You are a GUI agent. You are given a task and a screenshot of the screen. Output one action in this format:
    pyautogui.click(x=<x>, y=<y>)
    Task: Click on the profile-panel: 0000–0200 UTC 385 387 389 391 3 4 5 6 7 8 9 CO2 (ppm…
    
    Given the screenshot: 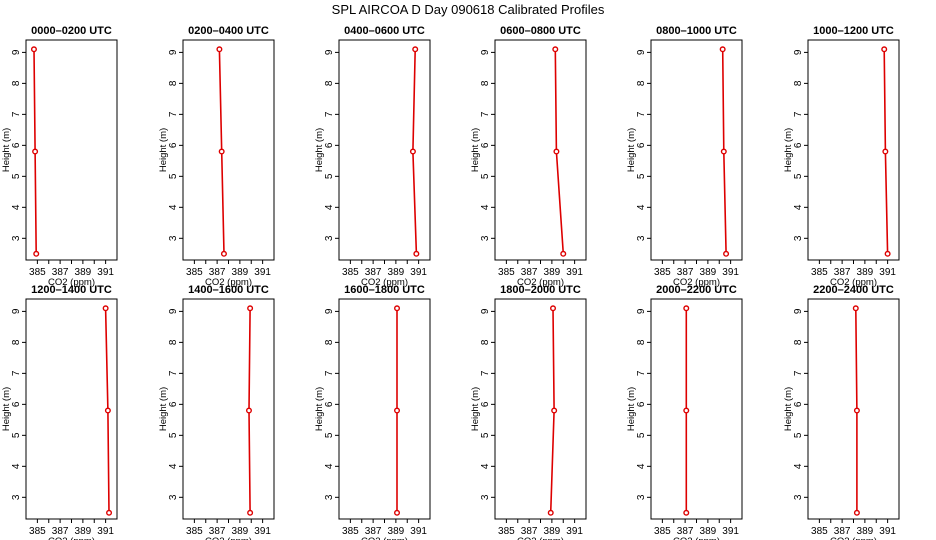 What is the action you would take?
    pyautogui.click(x=59, y=156)
    